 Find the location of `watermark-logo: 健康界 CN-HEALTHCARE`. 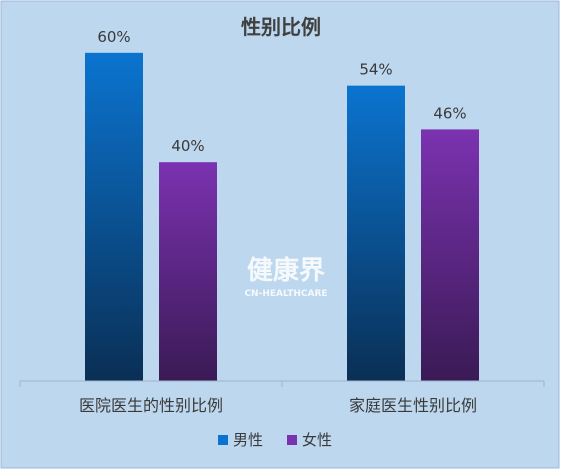

watermark-logo: 健康界 CN-HEALTHCARE is located at coordinates (285, 277).